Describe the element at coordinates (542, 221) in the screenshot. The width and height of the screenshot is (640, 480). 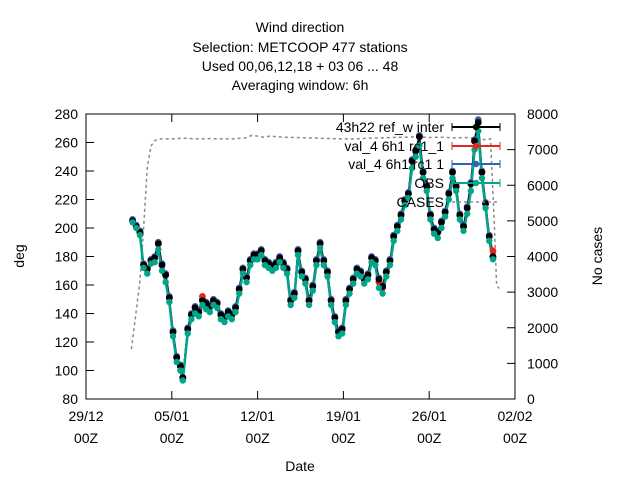
I see `y2-tick-label: 5000` at that location.